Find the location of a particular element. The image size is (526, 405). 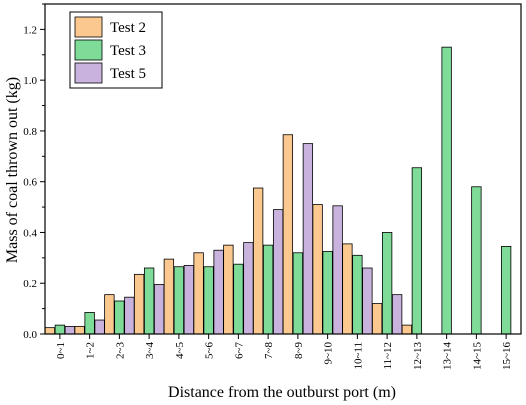

y-tick-label: 1.0 is located at coordinates (30, 81).